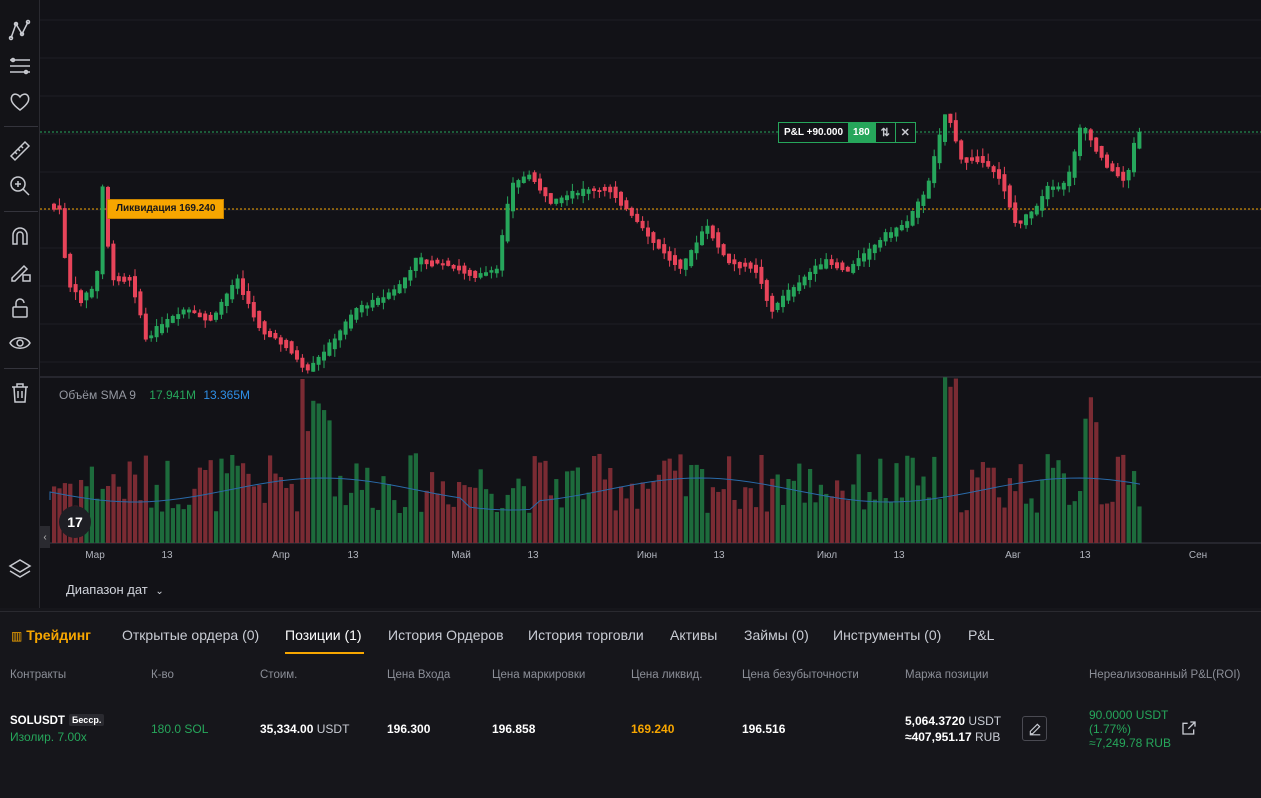  I want to click on tab-instruments: Инструменты (0), so click(887, 635).